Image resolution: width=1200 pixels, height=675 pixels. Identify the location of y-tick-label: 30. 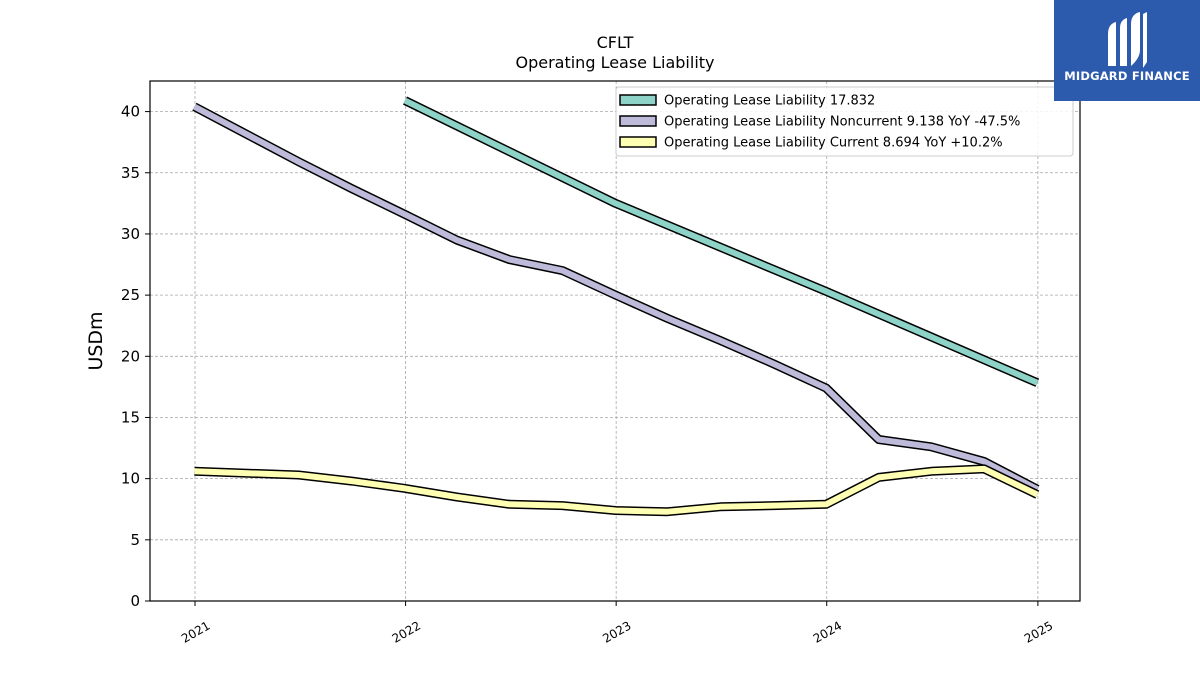
(130, 234).